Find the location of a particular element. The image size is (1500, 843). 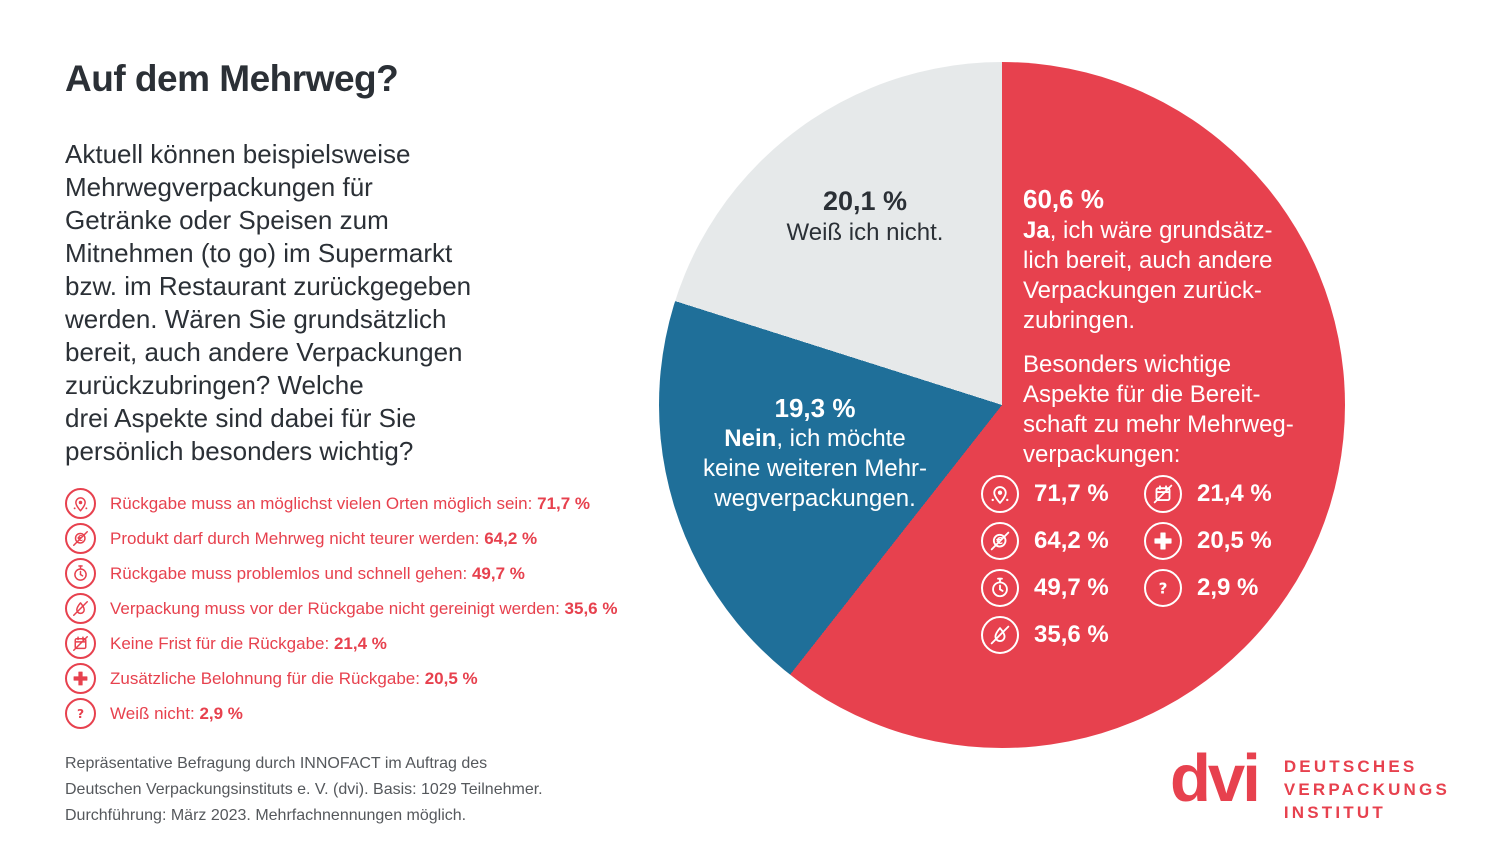

dvi-logo: dvi DEUTSCHES VERPACKUNGS INSTITUT is located at coordinates (1310, 782).